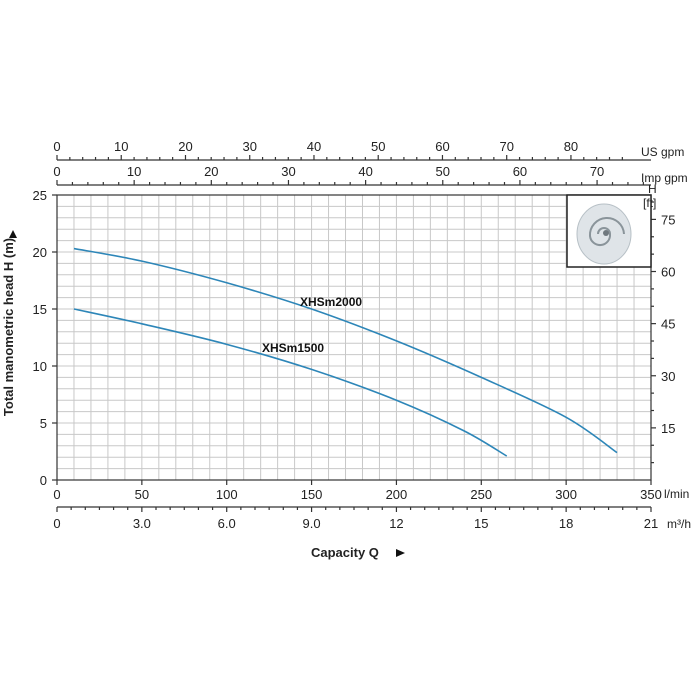  Describe the element at coordinates (185, 146) in the screenshot. I see `us-gpm-tick-label: 20` at that location.